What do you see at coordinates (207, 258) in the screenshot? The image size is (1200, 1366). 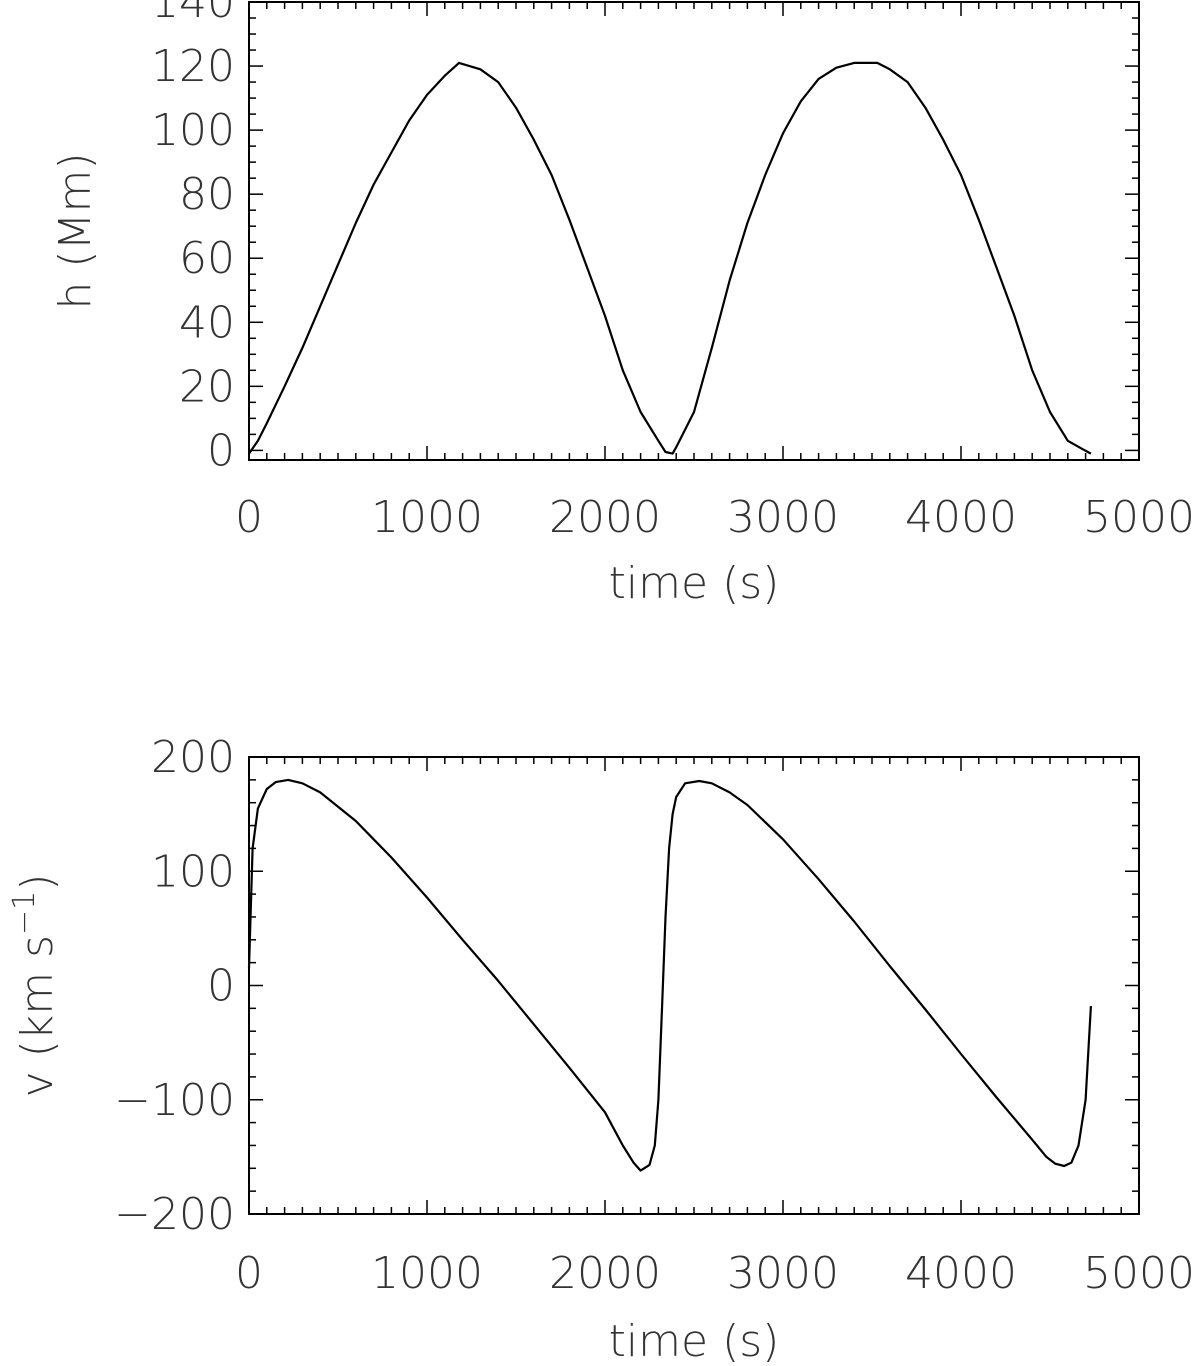 I see `y-tick-label: 60` at bounding box center [207, 258].